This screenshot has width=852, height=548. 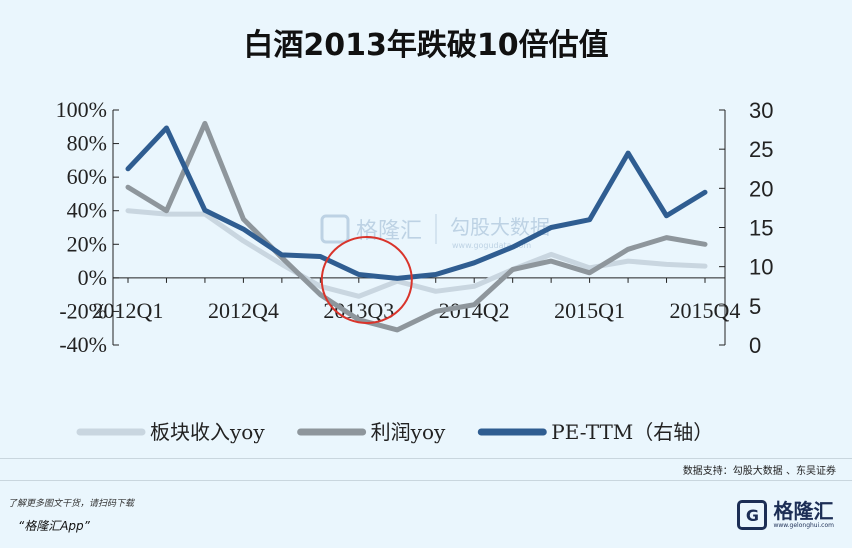 What do you see at coordinates (408, 432) in the screenshot?
I see `legend-label: 利润yoy` at bounding box center [408, 432].